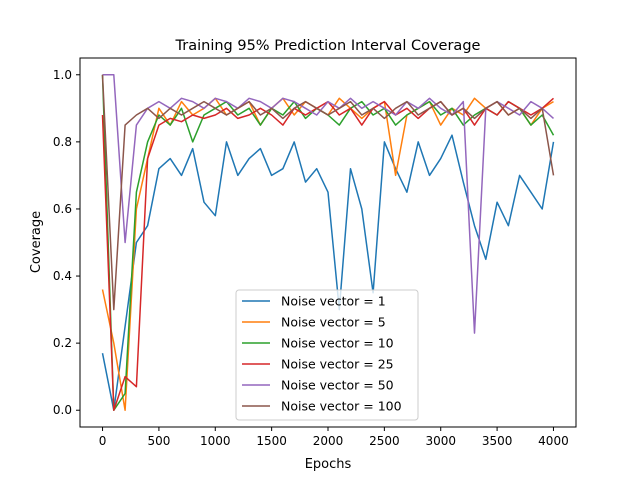  What do you see at coordinates (333, 322) in the screenshot?
I see `legend-label-2: Noise vector = 5` at bounding box center [333, 322].